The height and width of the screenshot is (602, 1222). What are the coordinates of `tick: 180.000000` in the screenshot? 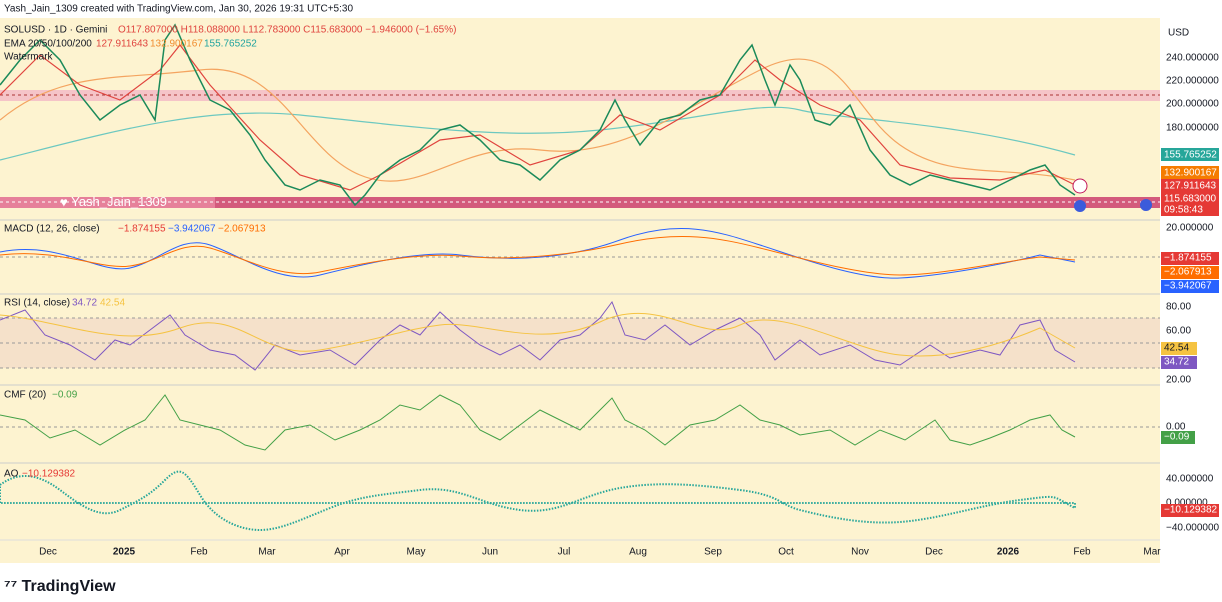 It's located at (1192, 128).